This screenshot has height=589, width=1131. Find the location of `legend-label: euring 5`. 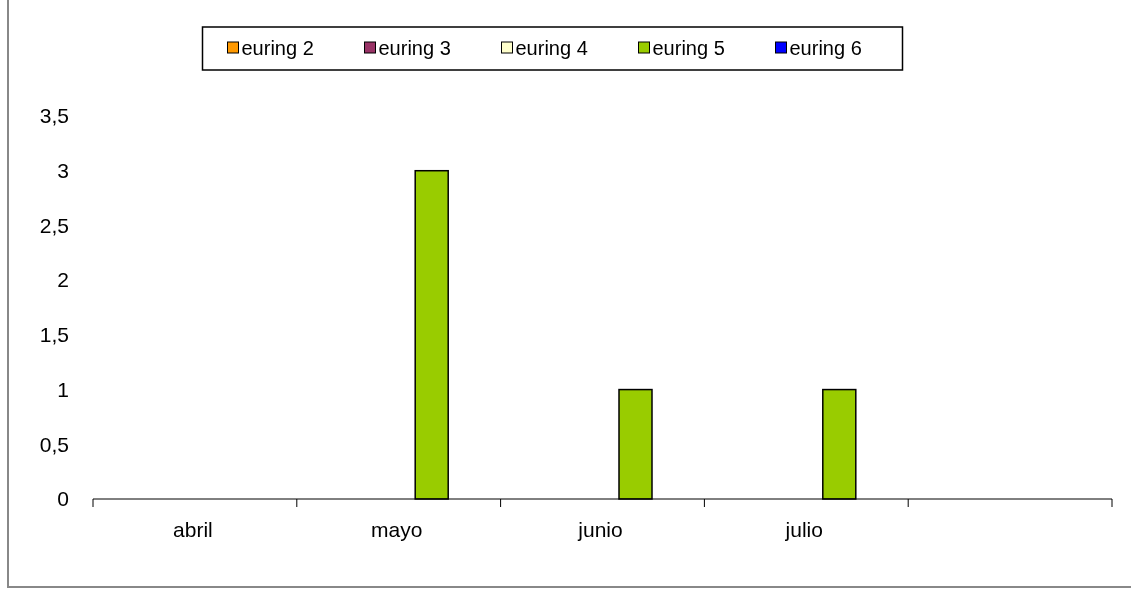

legend-label: euring 5 is located at coordinates (688, 48).